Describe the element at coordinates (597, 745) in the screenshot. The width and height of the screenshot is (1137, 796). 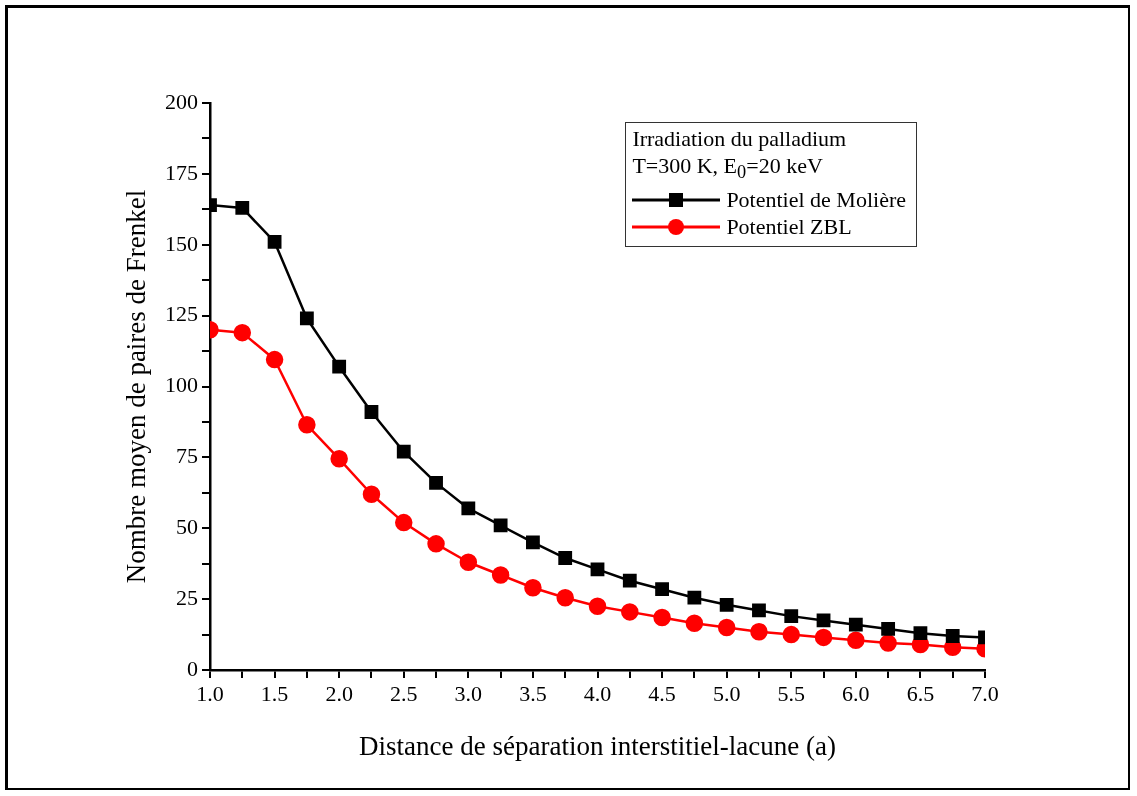
I see `x-axis-title: Distance de séparation interstitiel-lacune (a)` at that location.